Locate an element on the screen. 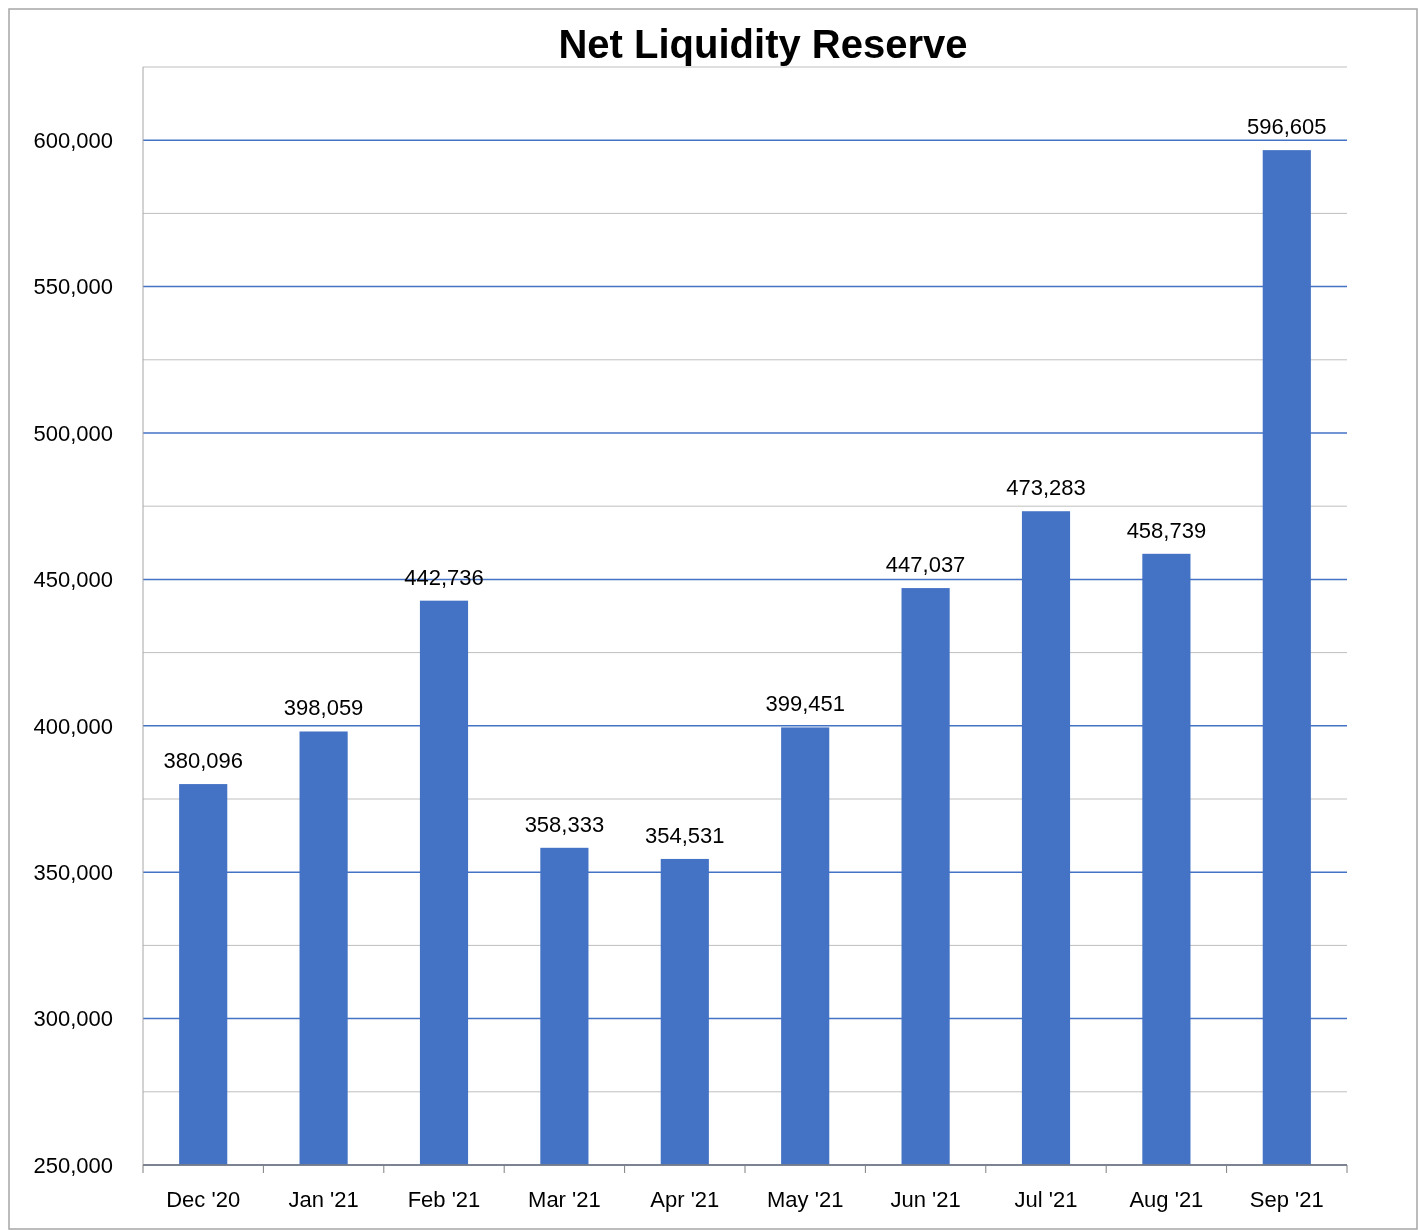 The width and height of the screenshot is (1418, 1230). data-label: 380,096 is located at coordinates (203, 761).